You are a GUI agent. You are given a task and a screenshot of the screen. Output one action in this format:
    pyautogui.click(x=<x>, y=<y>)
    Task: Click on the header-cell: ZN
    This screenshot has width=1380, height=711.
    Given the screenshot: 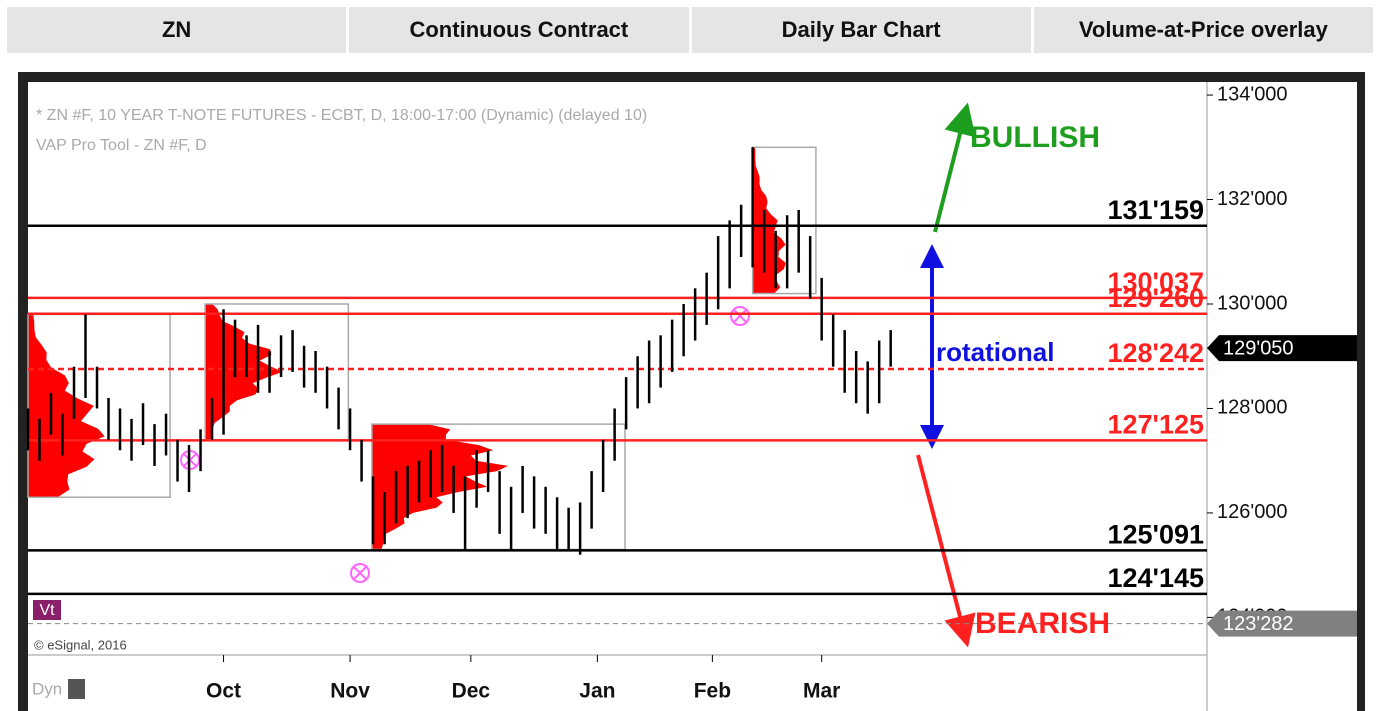 What is the action you would take?
    pyautogui.click(x=177, y=30)
    